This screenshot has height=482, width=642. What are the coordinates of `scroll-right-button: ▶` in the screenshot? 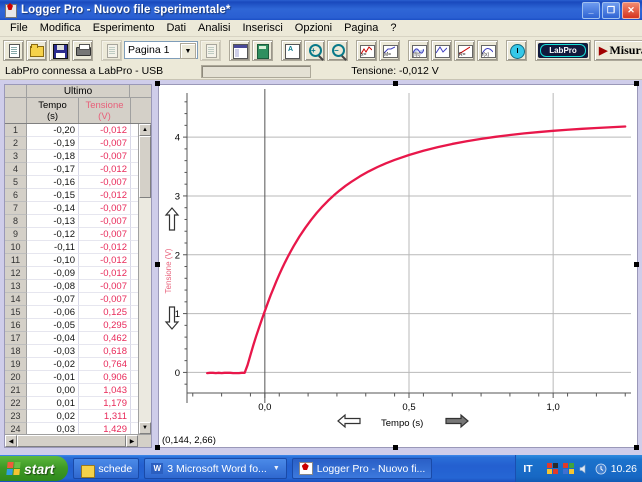 It's located at (132, 441).